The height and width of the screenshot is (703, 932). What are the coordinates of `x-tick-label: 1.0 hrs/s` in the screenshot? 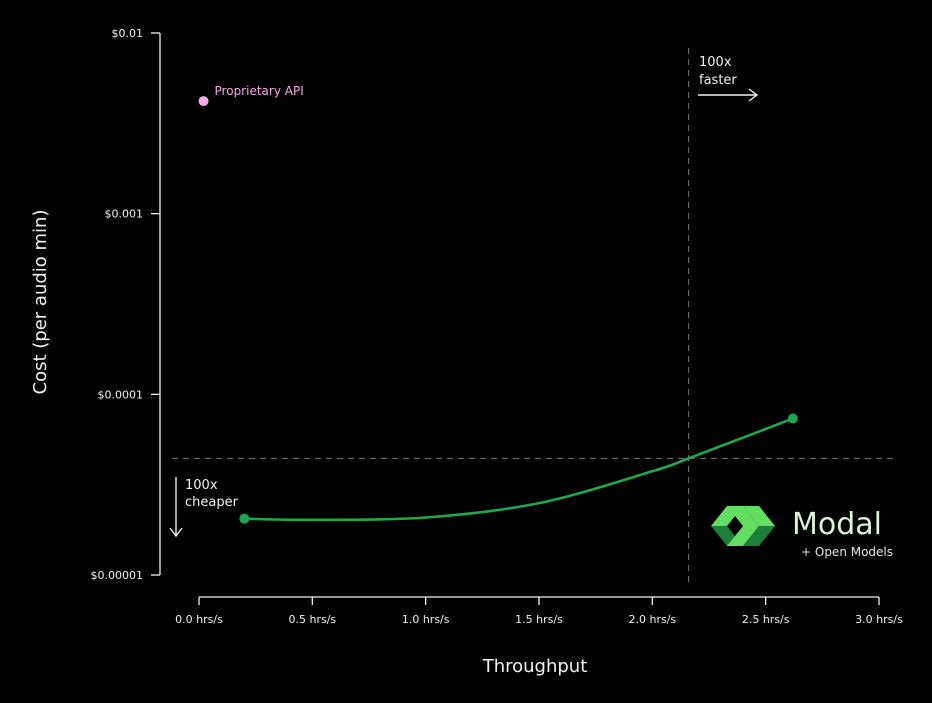 It's located at (426, 619).